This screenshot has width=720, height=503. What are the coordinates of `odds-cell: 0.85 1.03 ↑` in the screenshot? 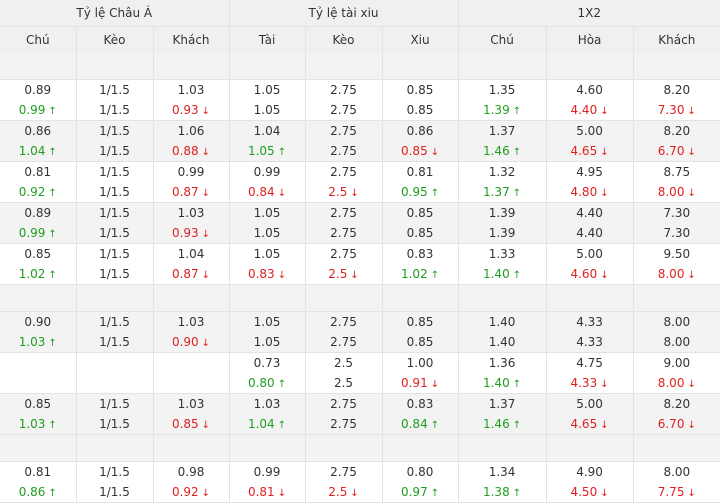 It's located at (38, 414).